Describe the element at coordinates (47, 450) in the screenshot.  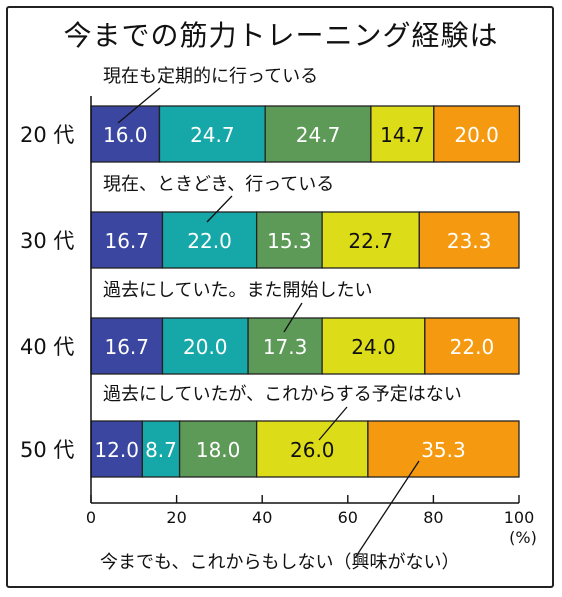
I see `category-label-3: 50 代` at that location.